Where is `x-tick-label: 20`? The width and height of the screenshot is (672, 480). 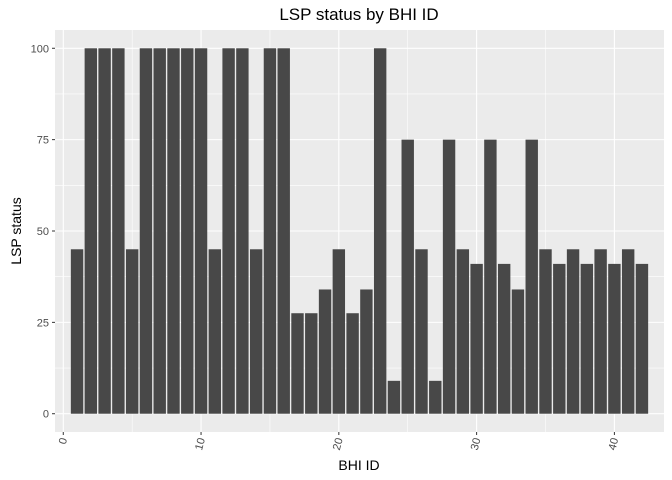 x-tick-label: 20 is located at coordinates (338, 444).